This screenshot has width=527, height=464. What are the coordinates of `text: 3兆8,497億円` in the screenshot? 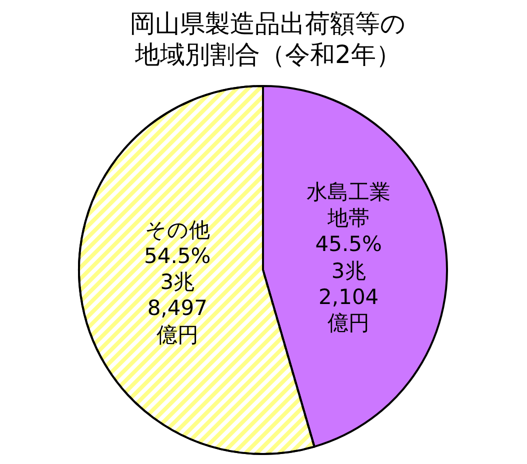 It's located at (177, 308).